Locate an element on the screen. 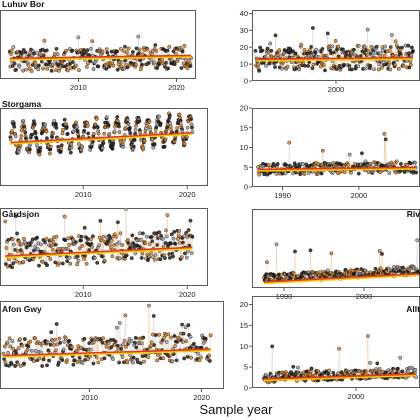 The image size is (420, 420). y-tick-label: 0 is located at coordinates (246, 81).